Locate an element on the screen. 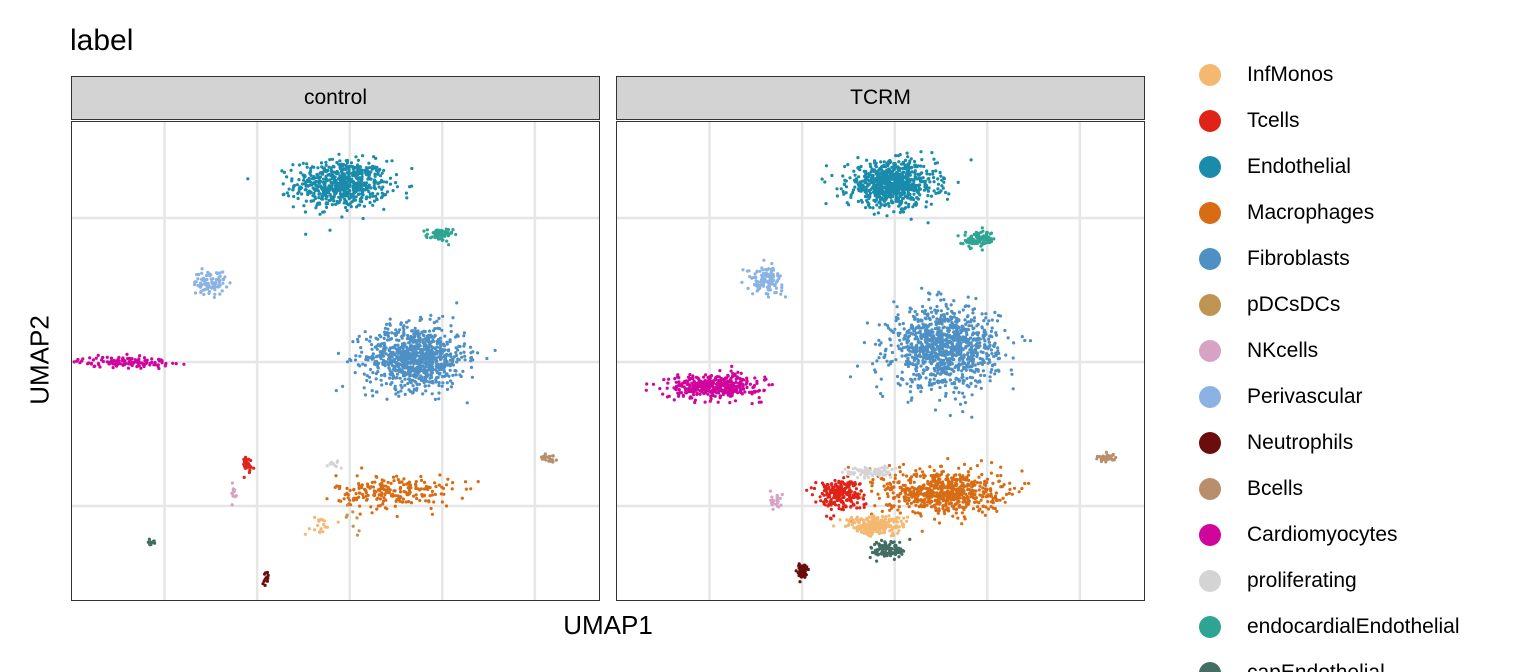 This screenshot has width=1536, height=672. cluster-Cardiomyocytes is located at coordinates (129, 361).